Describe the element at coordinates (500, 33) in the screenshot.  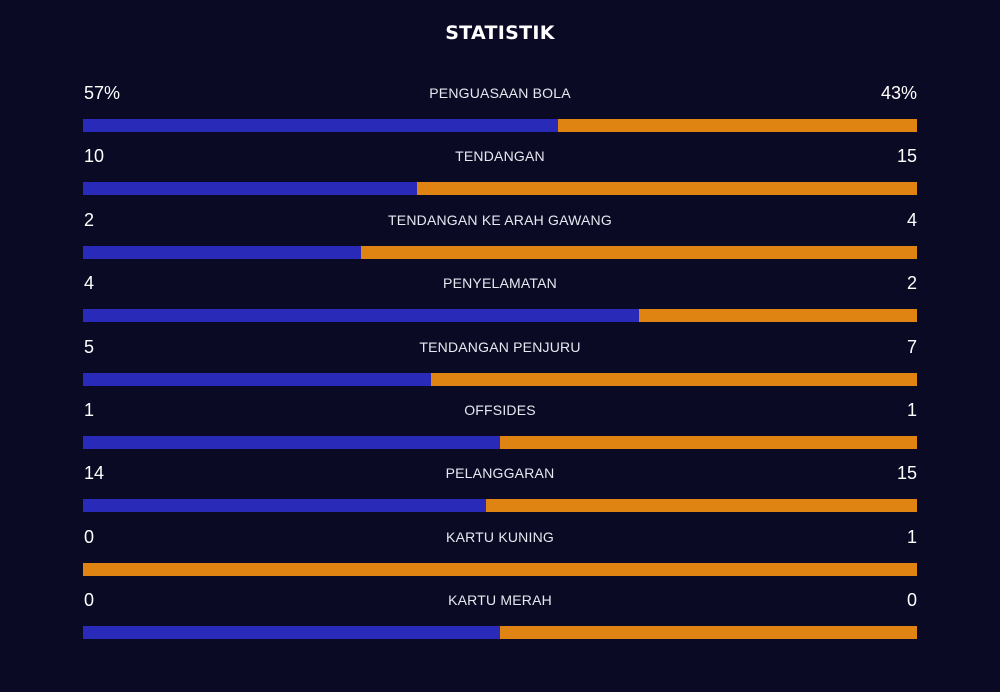
I see `stats-title: STATISTIK` at that location.